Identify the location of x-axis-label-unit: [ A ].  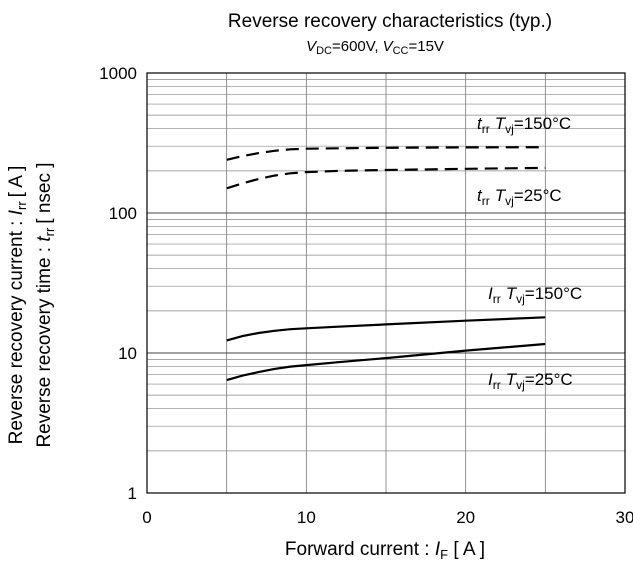
(466, 549).